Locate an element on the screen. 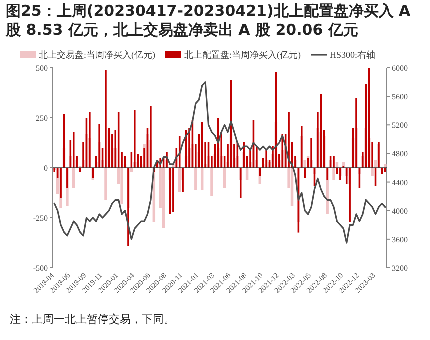 The width and height of the screenshot is (430, 340). y2-tick-label: 3600 is located at coordinates (400, 239).